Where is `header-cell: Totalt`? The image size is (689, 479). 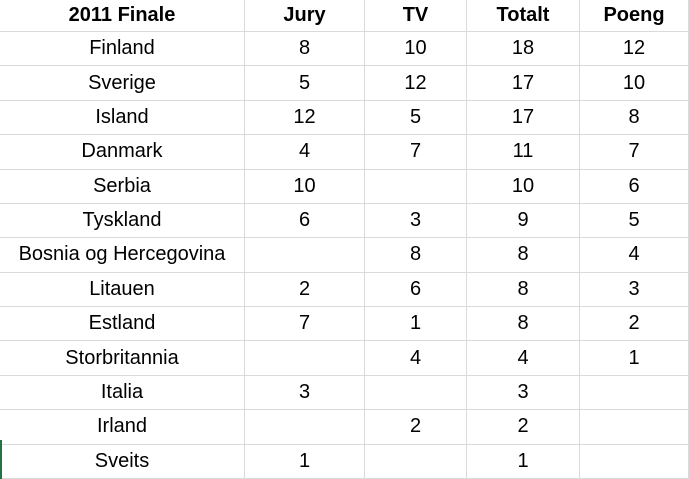
header-cell: Totalt is located at coordinates (523, 16).